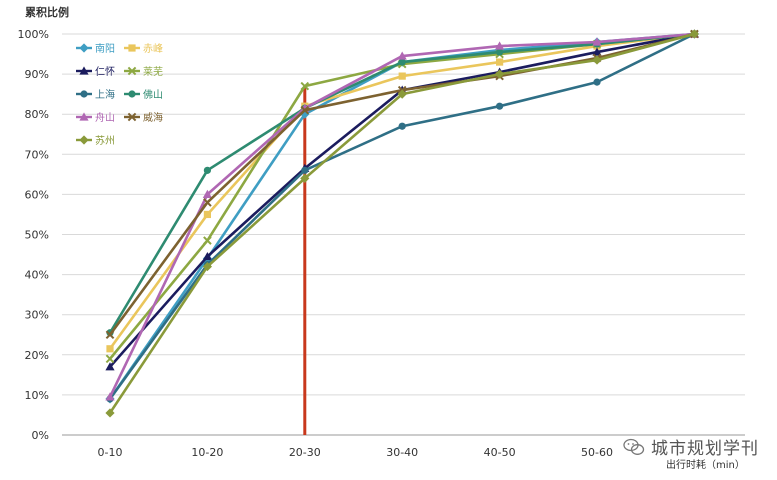 This screenshot has width=777, height=480. I want to click on legend-item: 佛山, so click(143, 94).